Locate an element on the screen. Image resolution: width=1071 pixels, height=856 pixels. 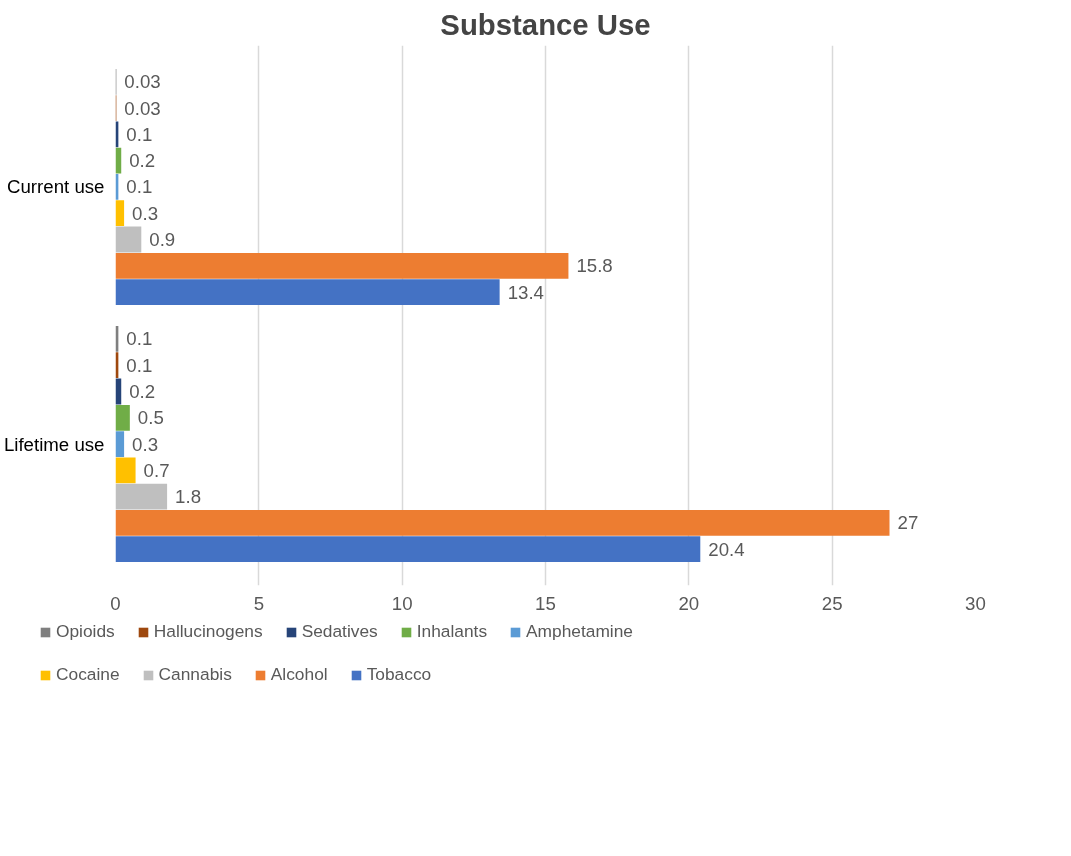
legend-label: Amphetamine is located at coordinates (579, 631).